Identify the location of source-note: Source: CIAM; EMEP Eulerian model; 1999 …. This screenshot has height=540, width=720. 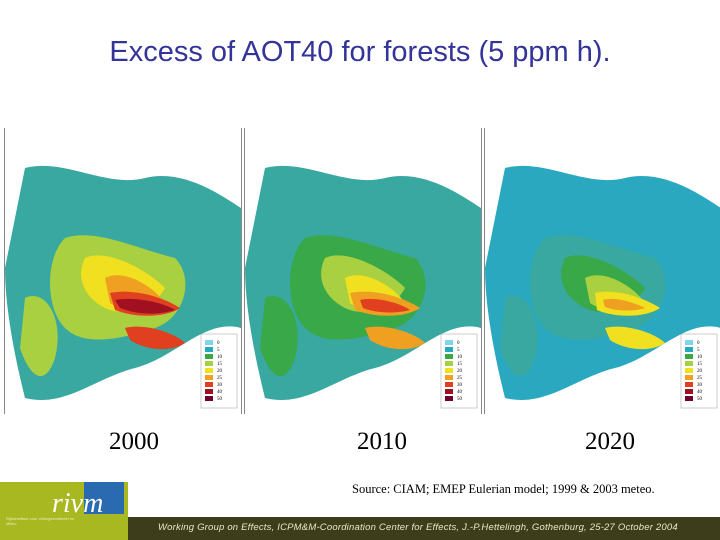
(503, 489).